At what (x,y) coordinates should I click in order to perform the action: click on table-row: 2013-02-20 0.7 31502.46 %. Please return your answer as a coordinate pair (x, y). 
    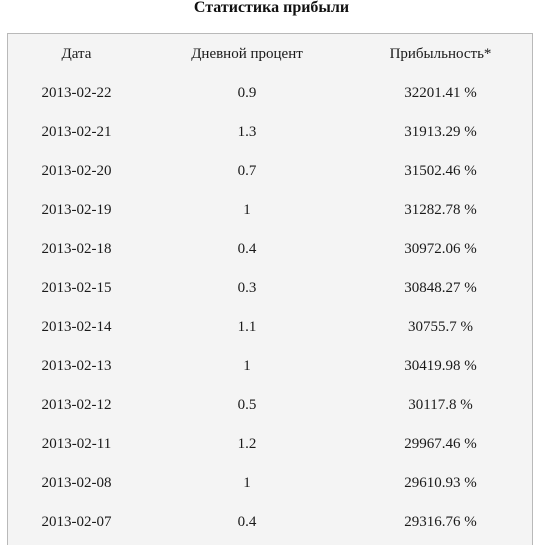
    Looking at the image, I should click on (270, 171).